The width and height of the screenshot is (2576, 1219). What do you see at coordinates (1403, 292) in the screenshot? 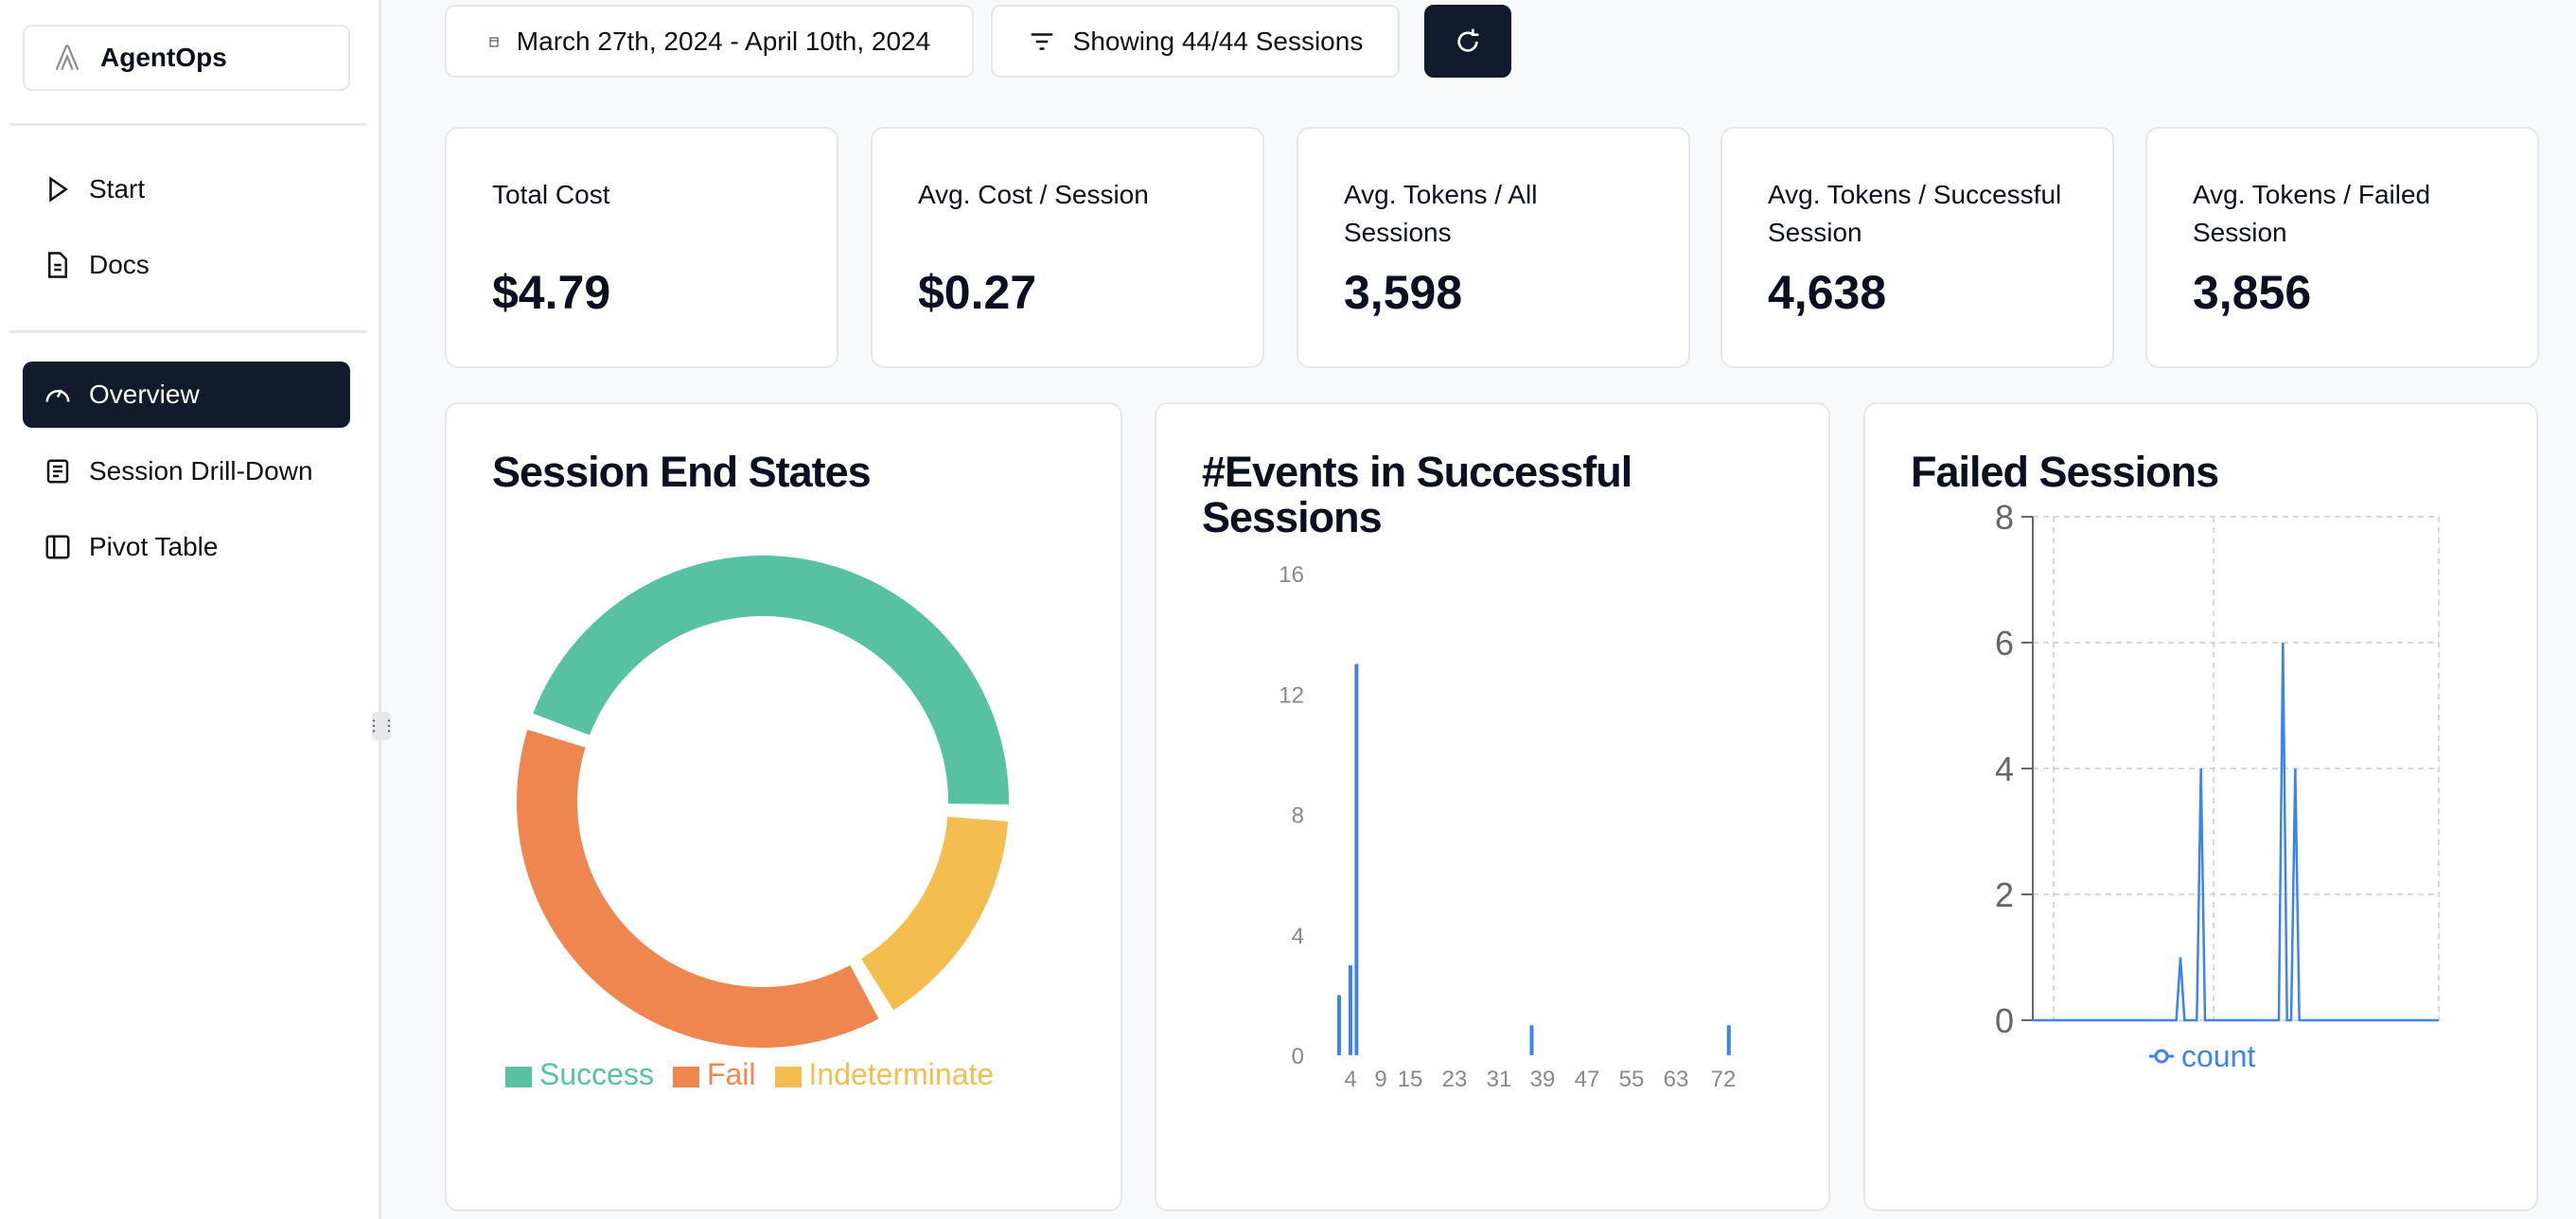
I see `stat-value: 3,598` at bounding box center [1403, 292].